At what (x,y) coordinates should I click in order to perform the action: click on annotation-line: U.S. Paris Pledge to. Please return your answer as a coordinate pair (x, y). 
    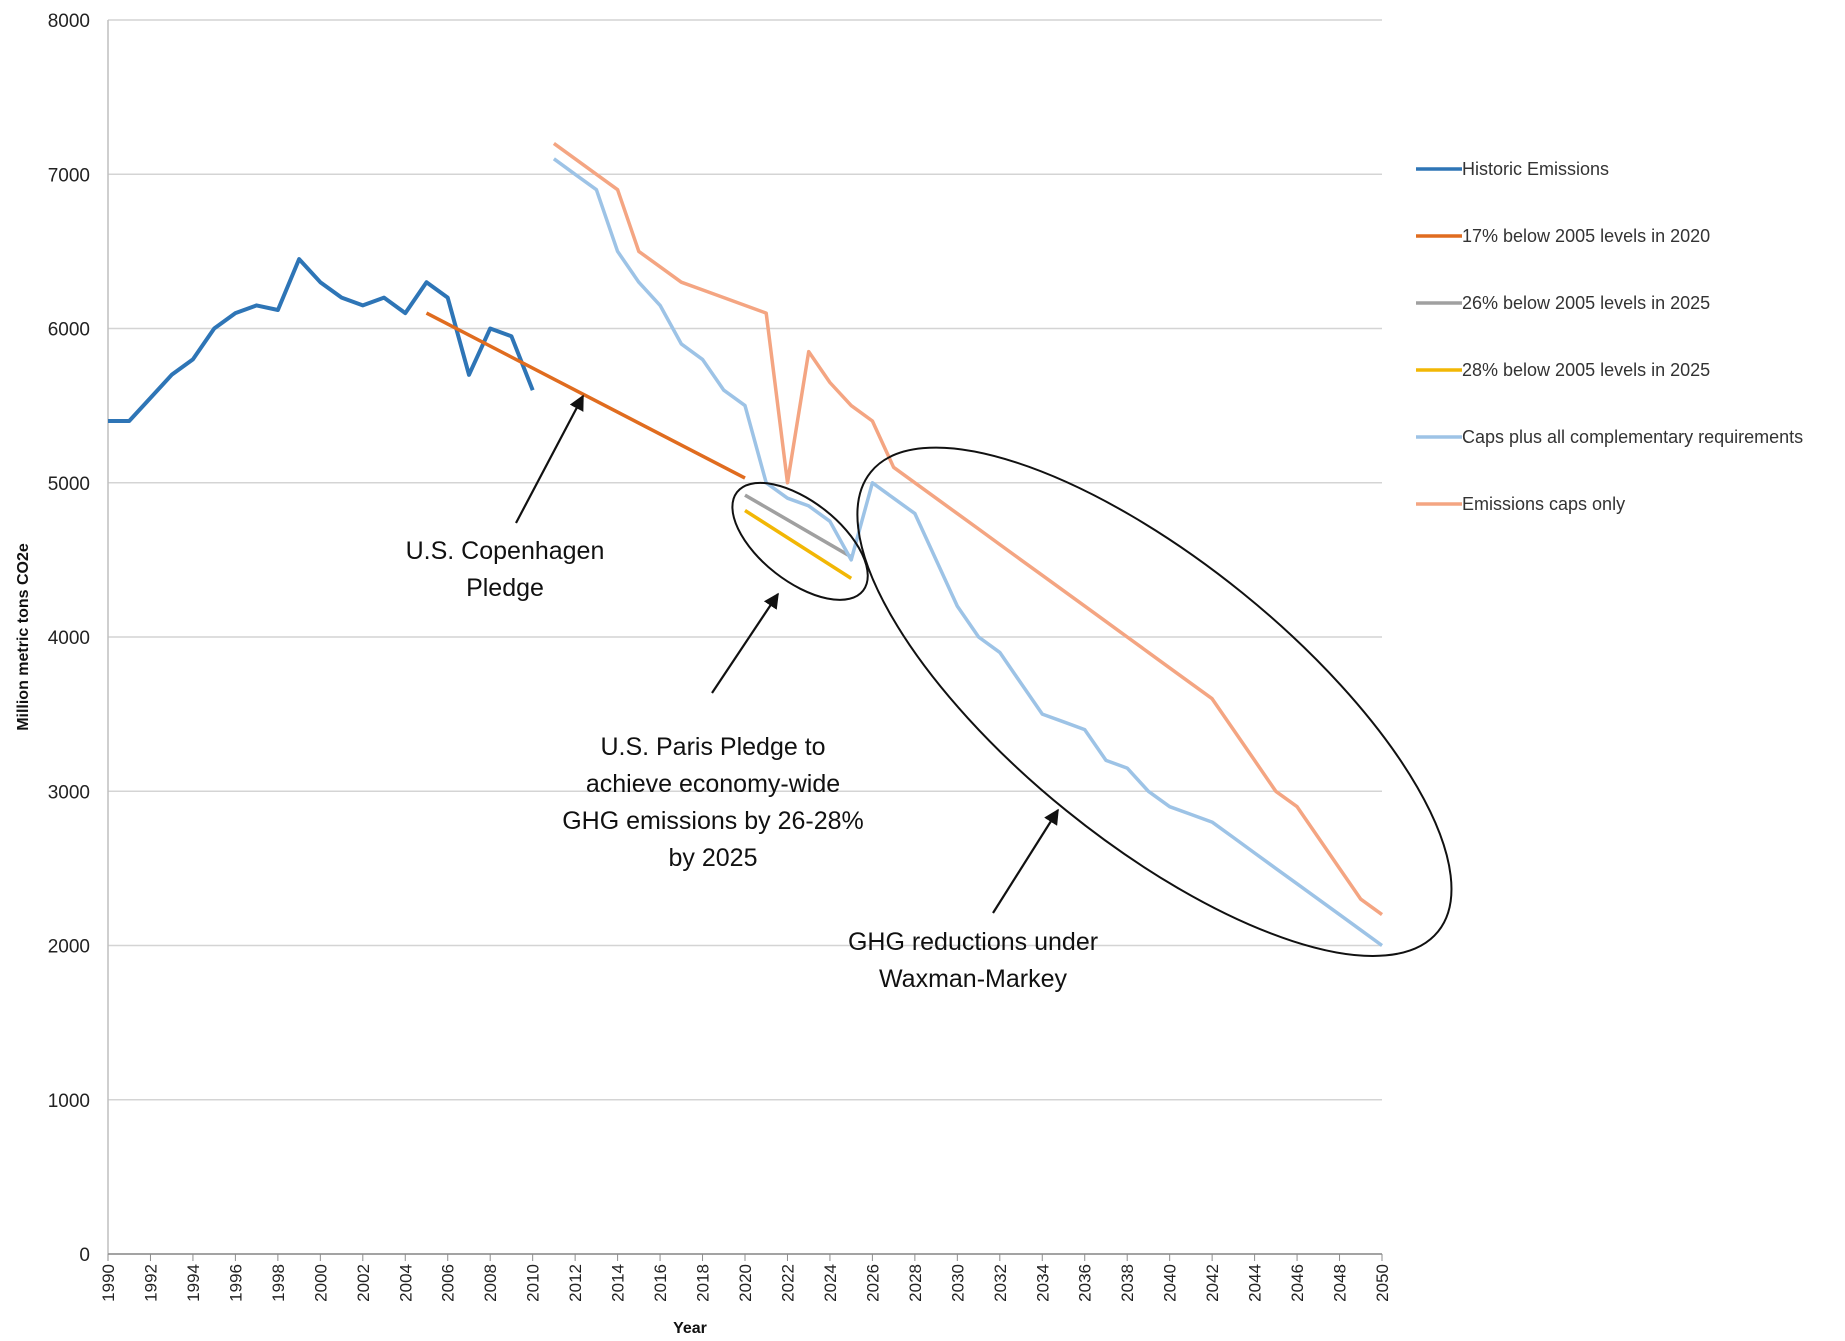
    Looking at the image, I should click on (712, 747).